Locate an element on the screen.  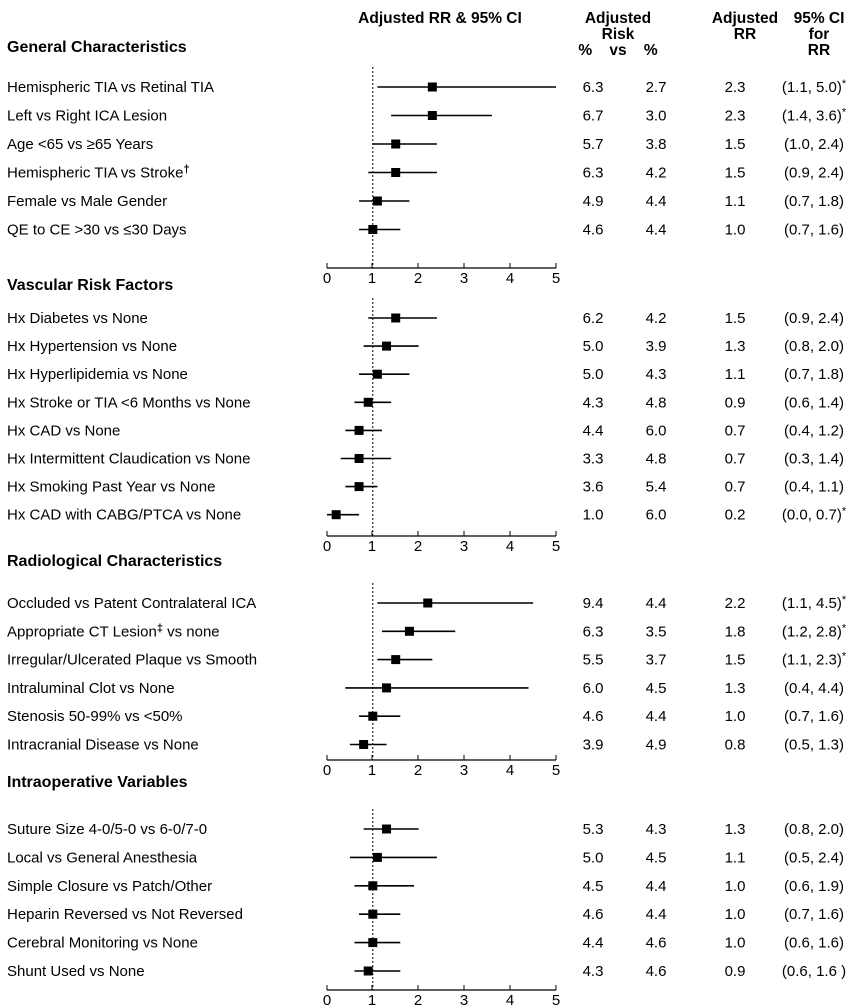
rr-value: 1.5 is located at coordinates (735, 144).